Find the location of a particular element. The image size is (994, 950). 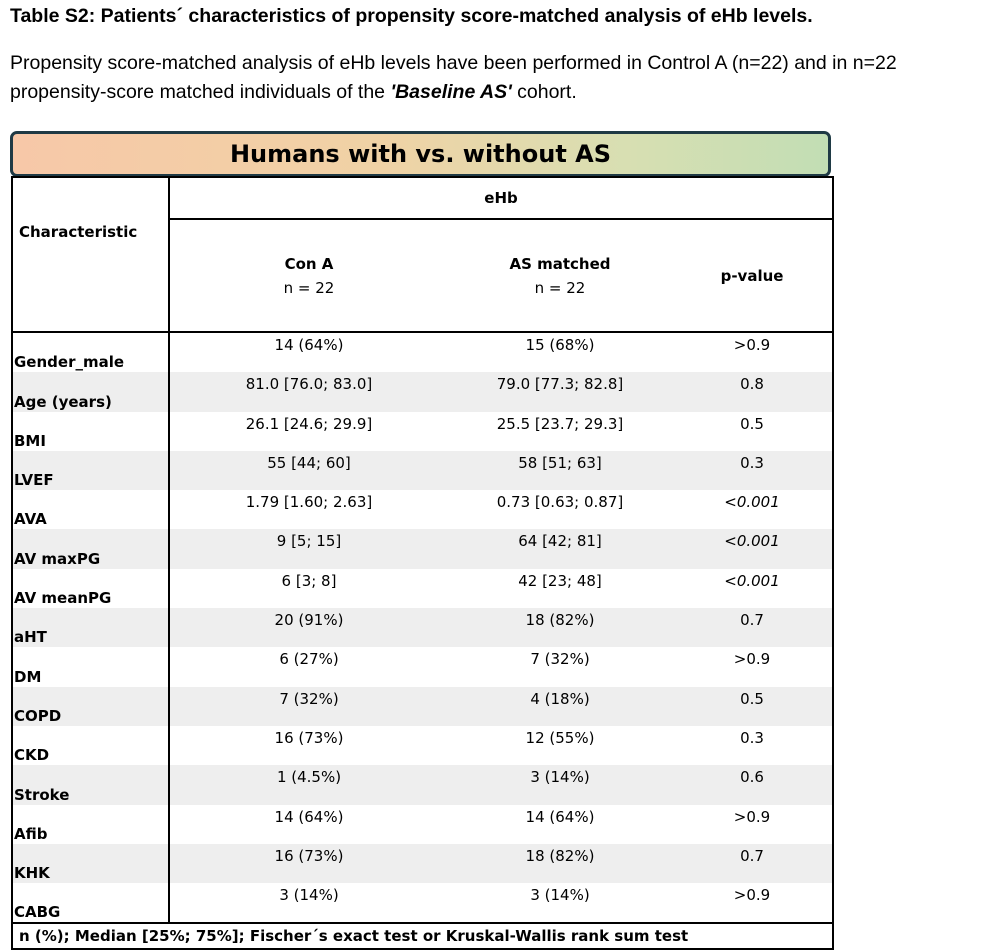

row-characteristic: COPD is located at coordinates (91, 706).